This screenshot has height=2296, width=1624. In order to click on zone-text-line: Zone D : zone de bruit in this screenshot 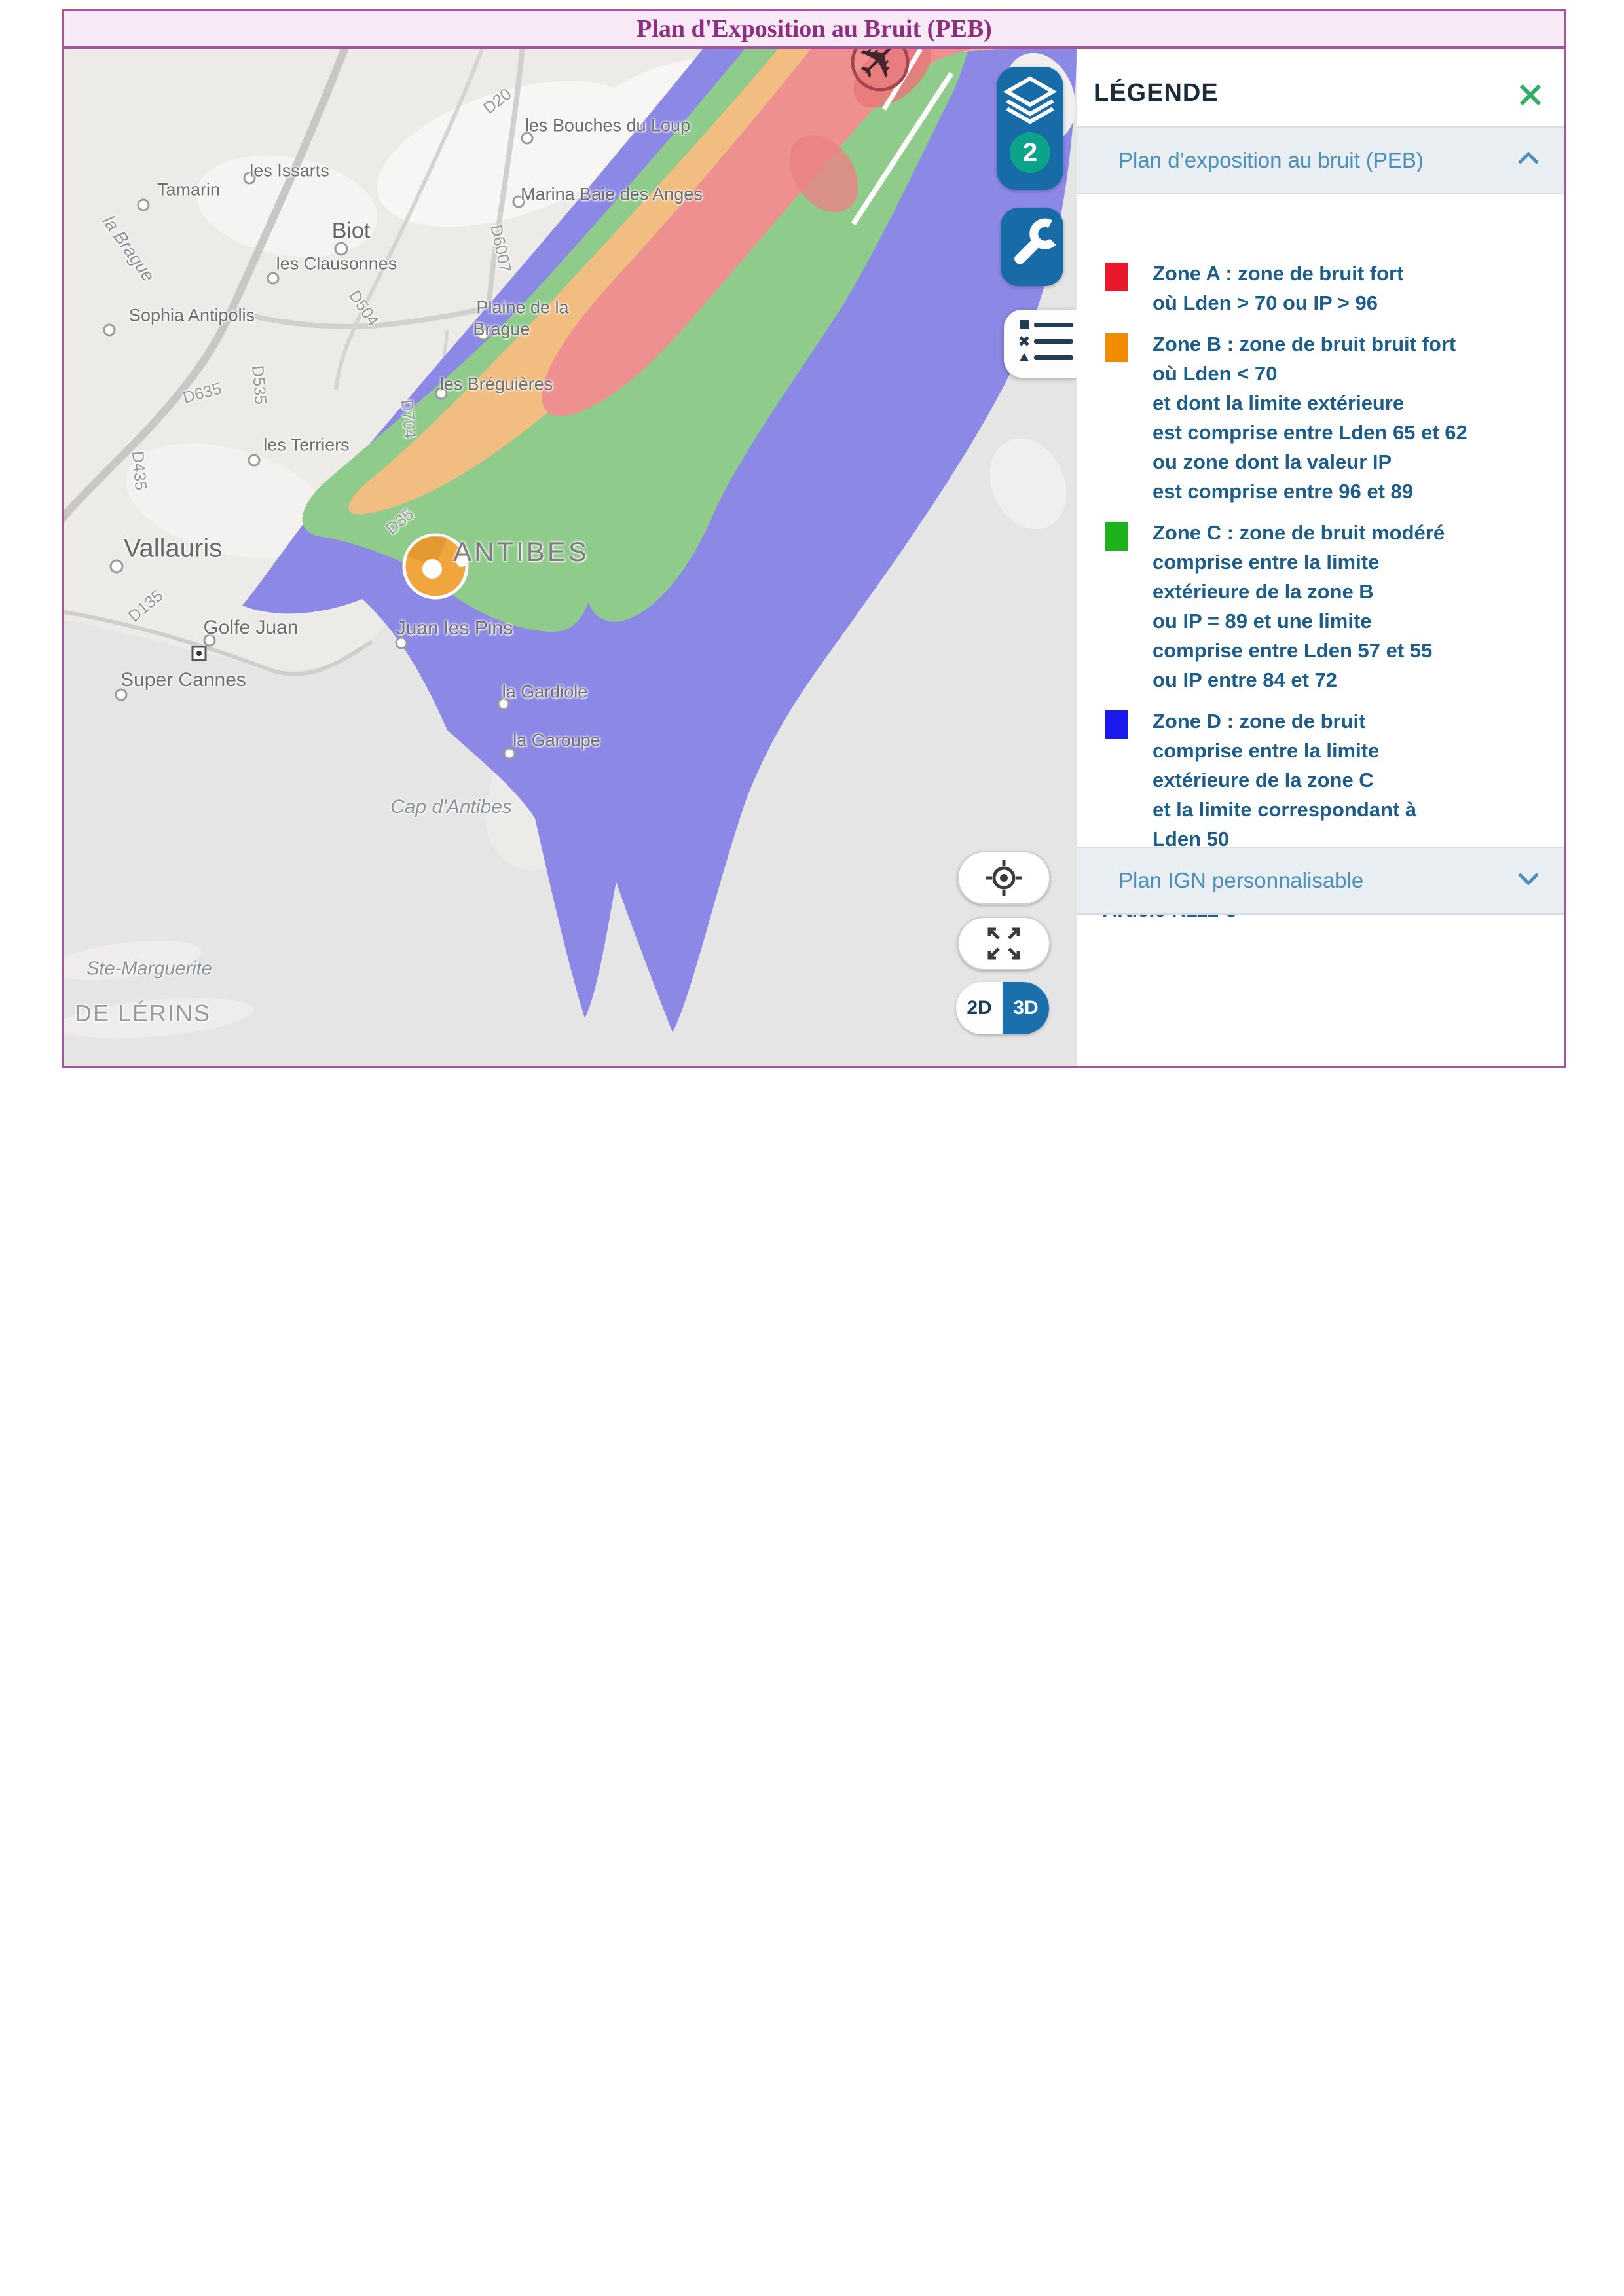, I will do `click(1259, 721)`.